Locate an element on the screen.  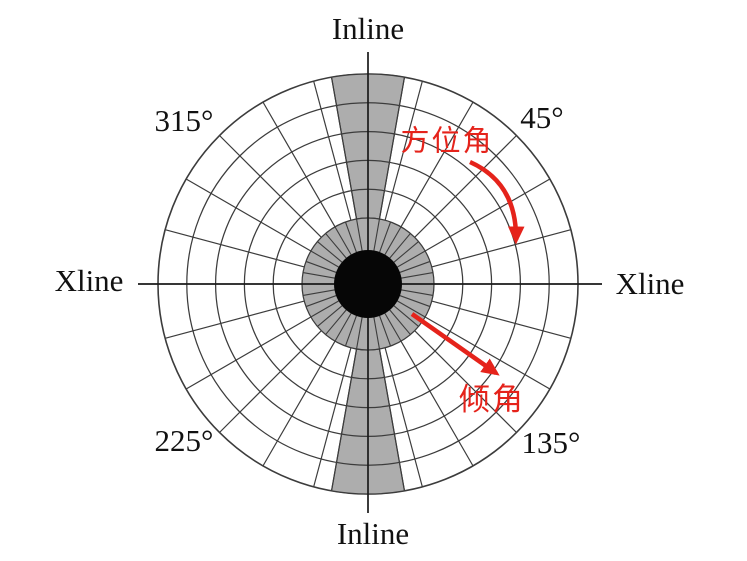
label-315-degrees: 315° is located at coordinates (184, 120).